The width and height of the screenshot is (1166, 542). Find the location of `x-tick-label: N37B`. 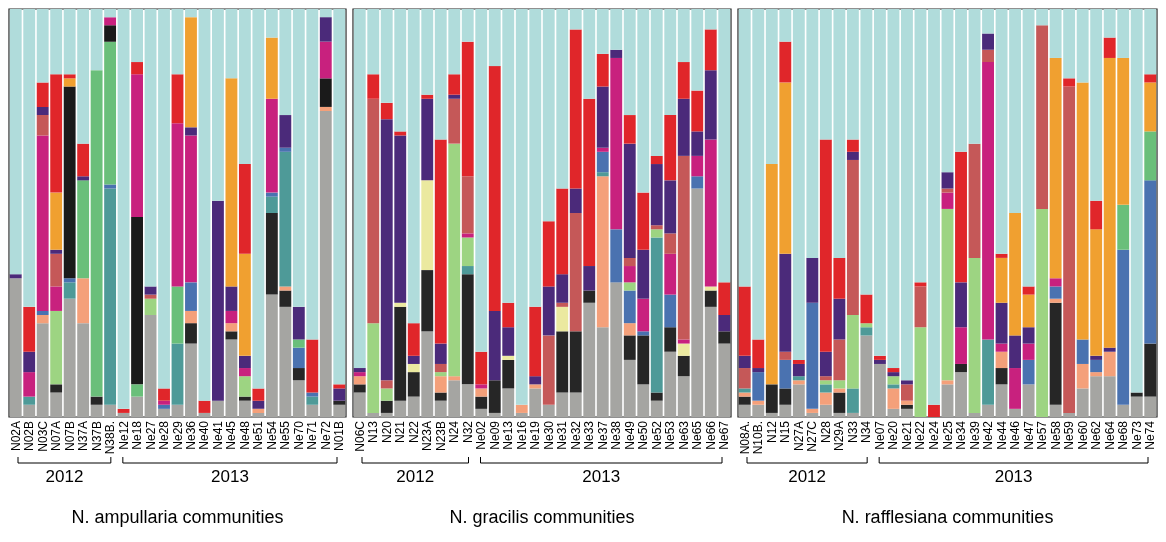

x-tick-label: N37B is located at coordinates (96, 436).